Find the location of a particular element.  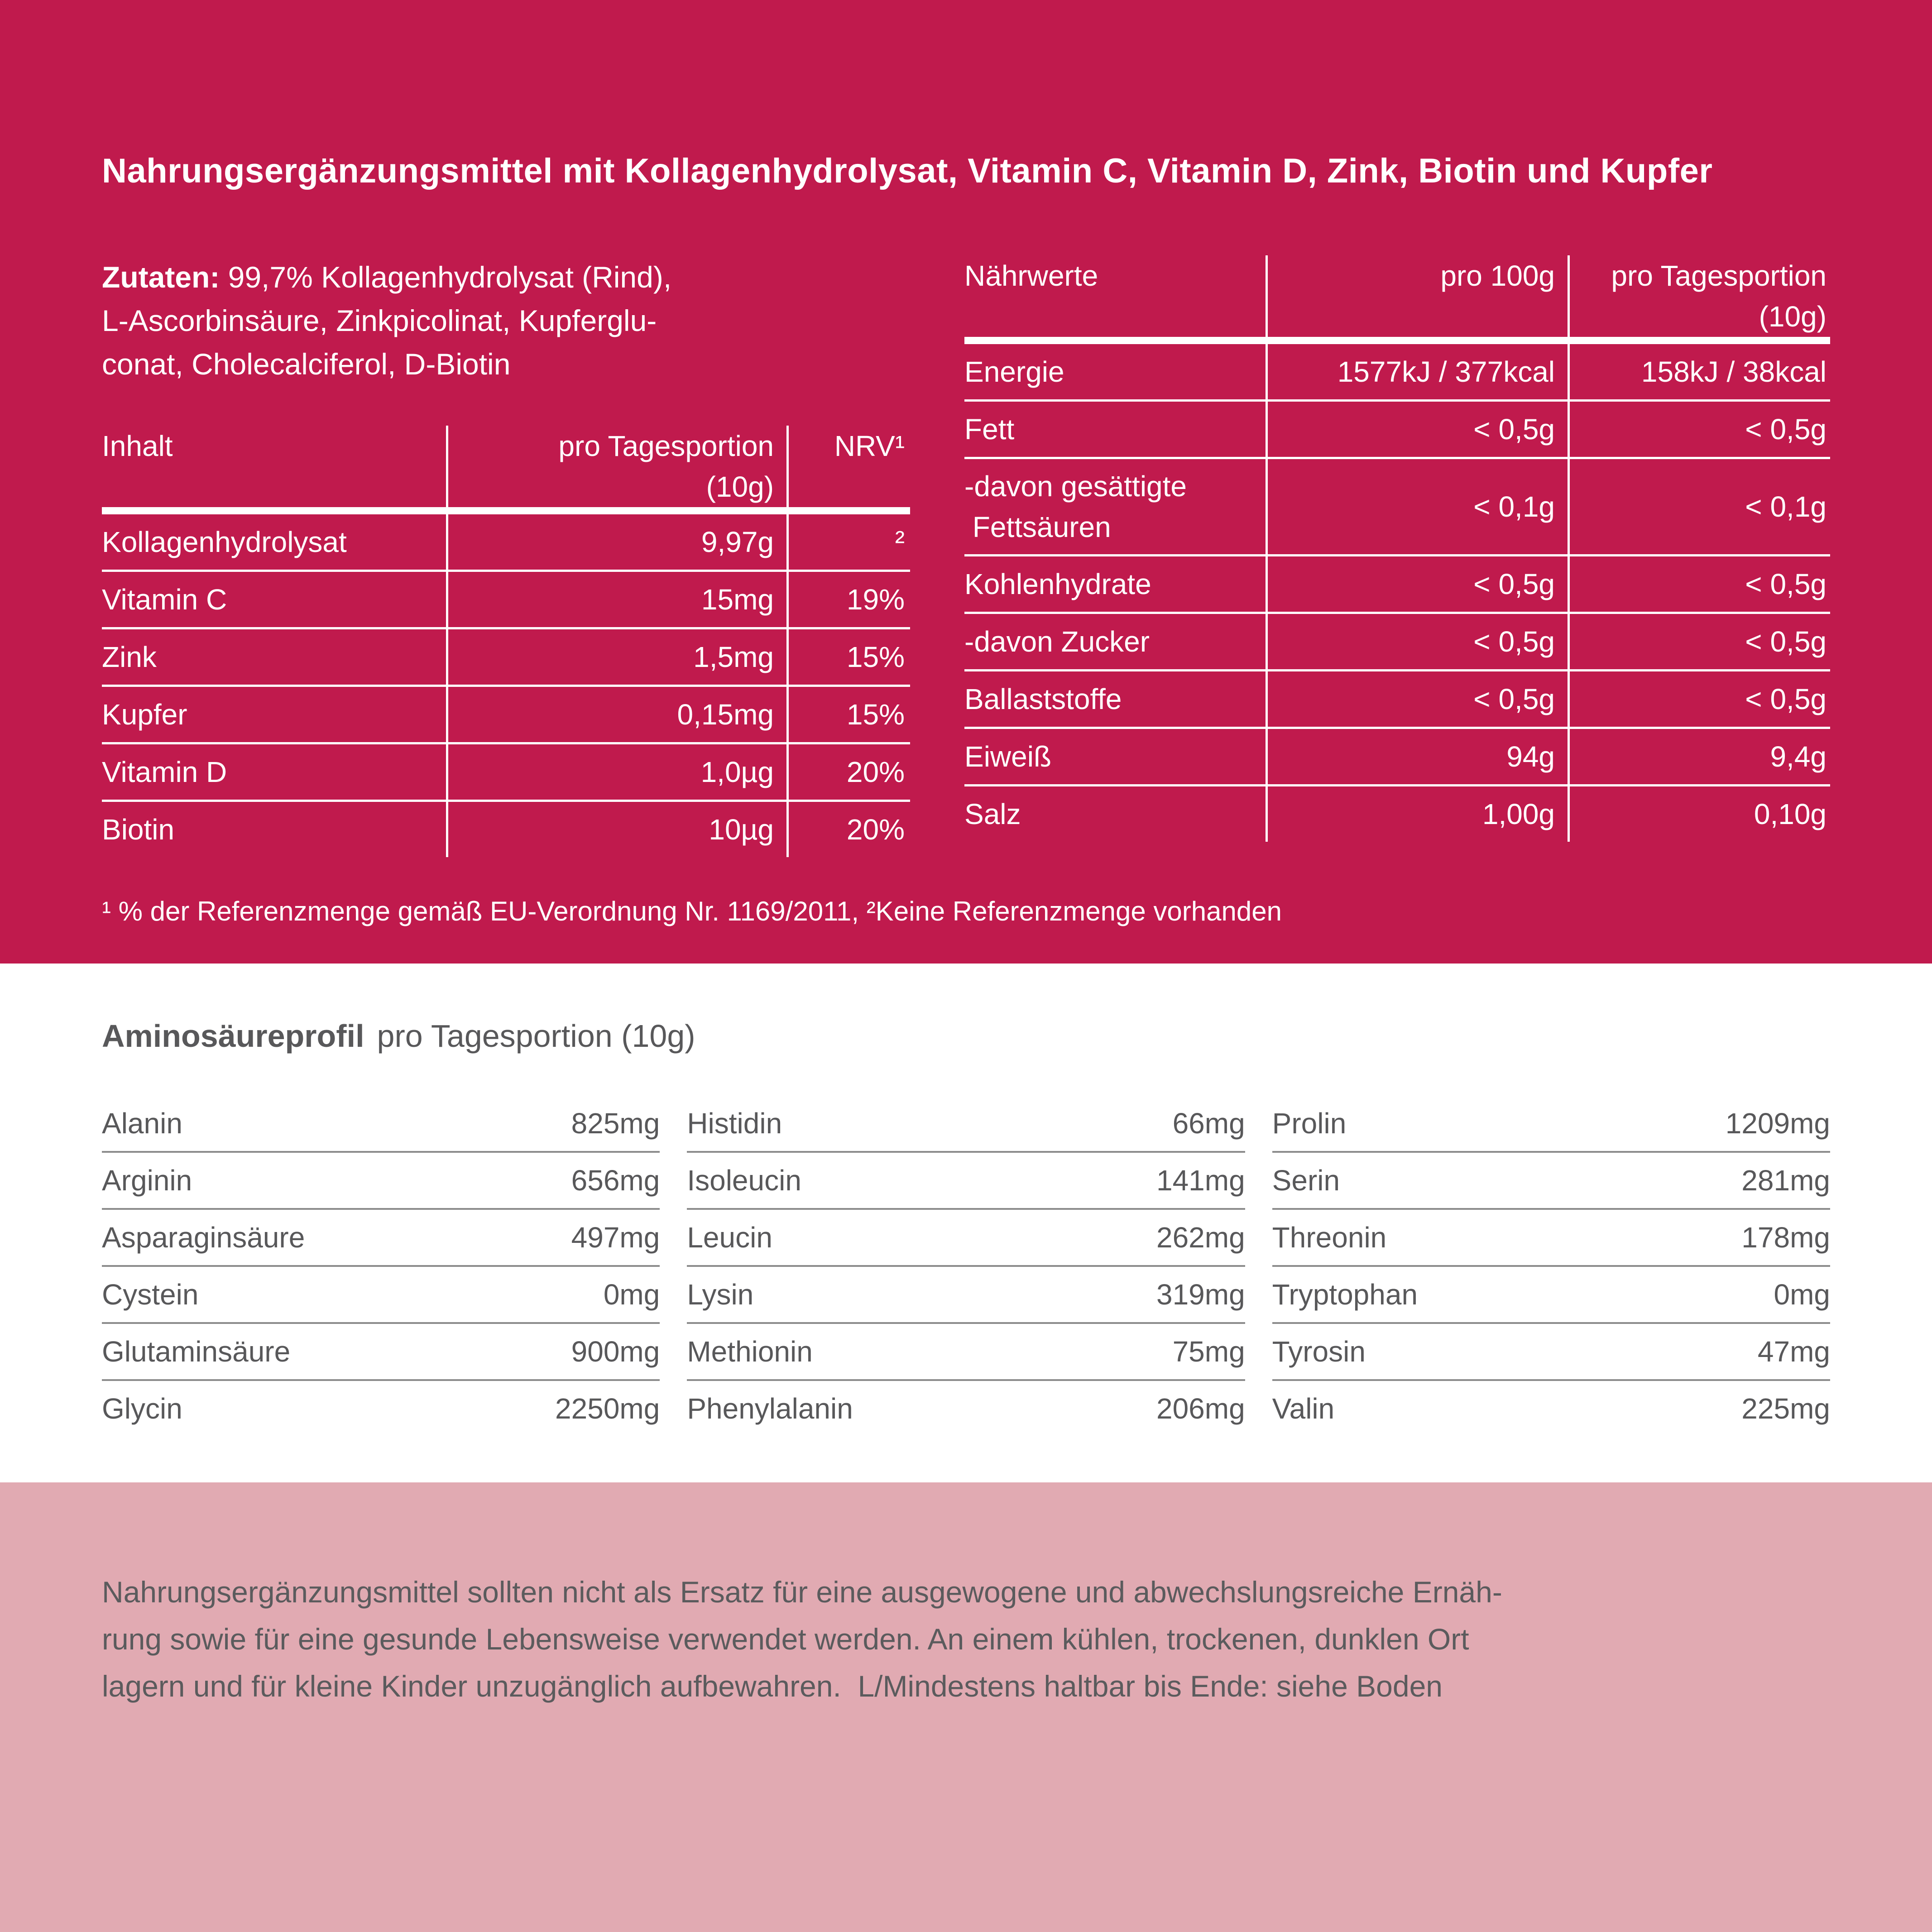

amino-profile-subtitle: pro Tagesportion (10g) is located at coordinates (536, 1036).